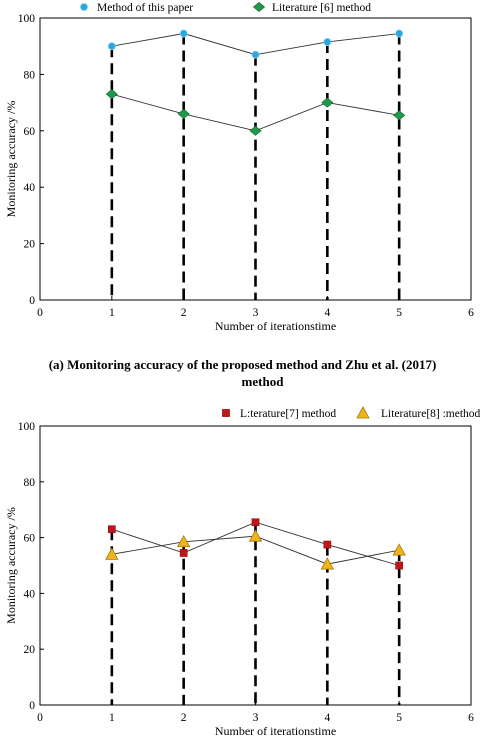 The width and height of the screenshot is (485, 749). What do you see at coordinates (40, 313) in the screenshot?
I see `chart-1-x-tick-label: 0` at bounding box center [40, 313].